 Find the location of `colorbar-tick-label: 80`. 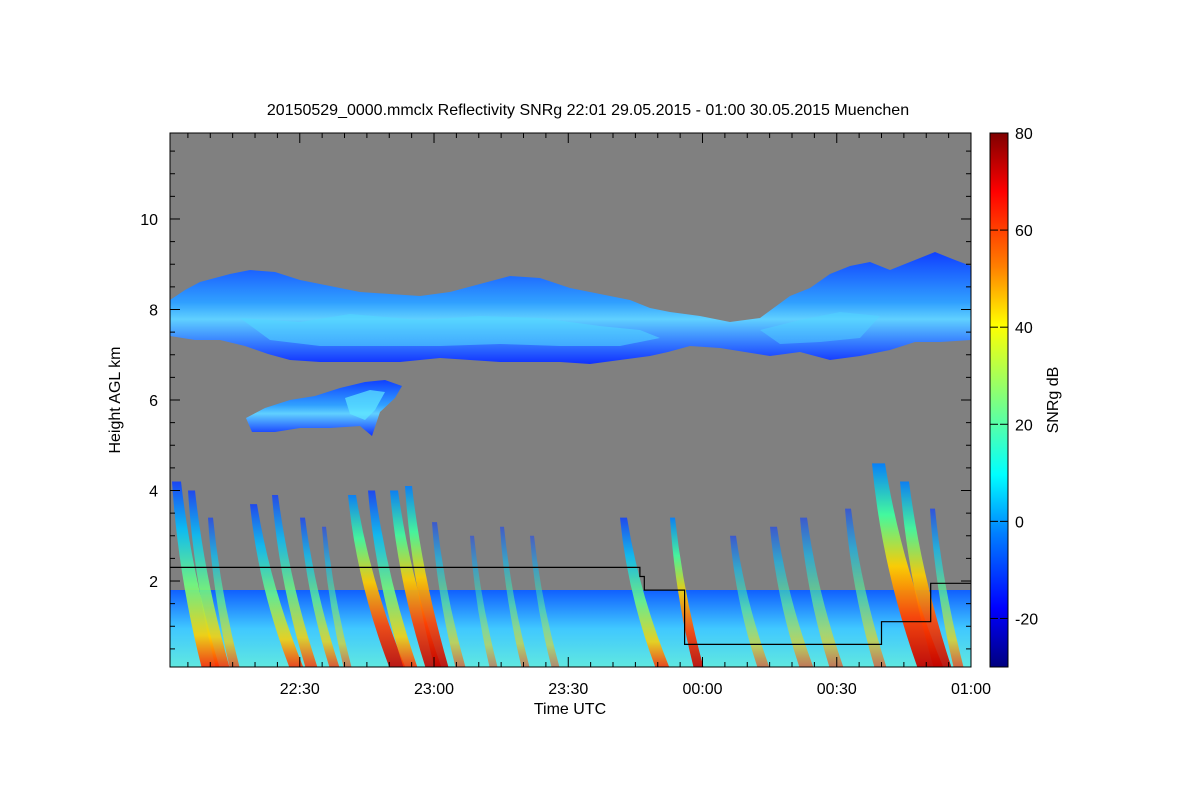

colorbar-tick-label: 80 is located at coordinates (1024, 134).